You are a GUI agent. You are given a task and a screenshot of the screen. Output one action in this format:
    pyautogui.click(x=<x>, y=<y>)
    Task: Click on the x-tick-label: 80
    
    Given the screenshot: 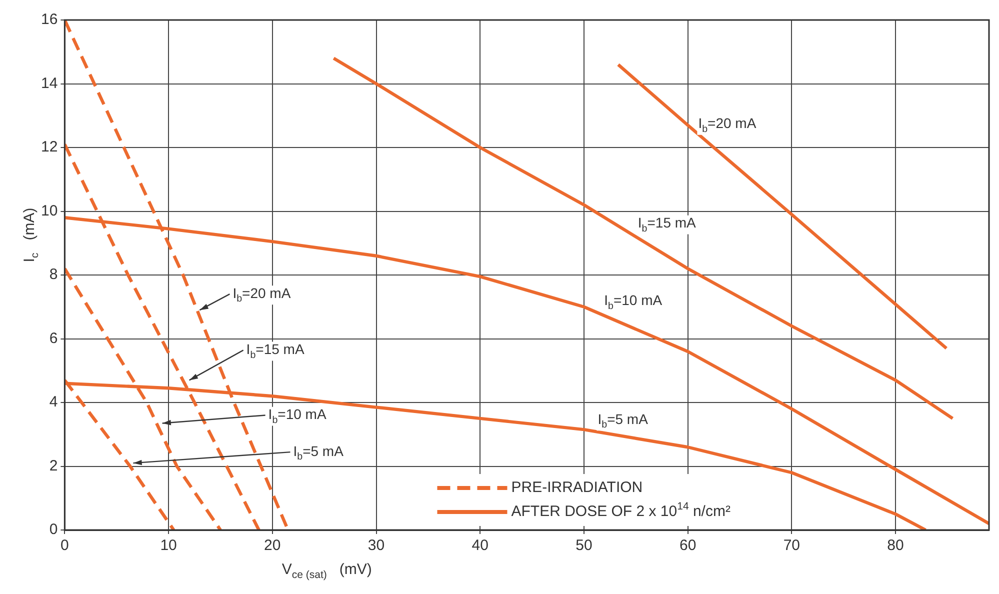 What is the action you would take?
    pyautogui.click(x=895, y=545)
    